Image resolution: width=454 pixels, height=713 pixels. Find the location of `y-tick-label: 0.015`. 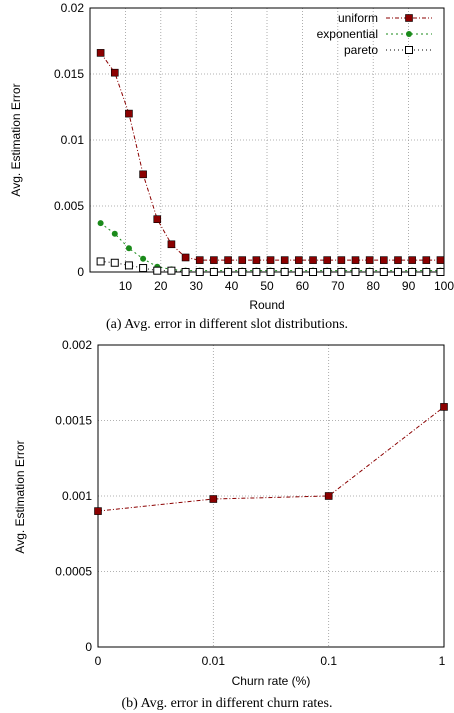

y-tick-label: 0.015 is located at coordinates (69, 74).